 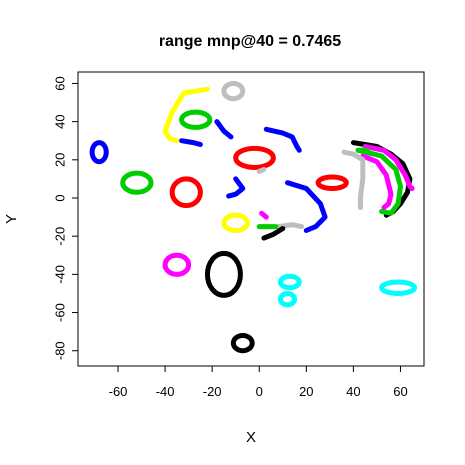 What do you see at coordinates (60, 350) in the screenshot?
I see `y-tick-label: -80` at bounding box center [60, 350].